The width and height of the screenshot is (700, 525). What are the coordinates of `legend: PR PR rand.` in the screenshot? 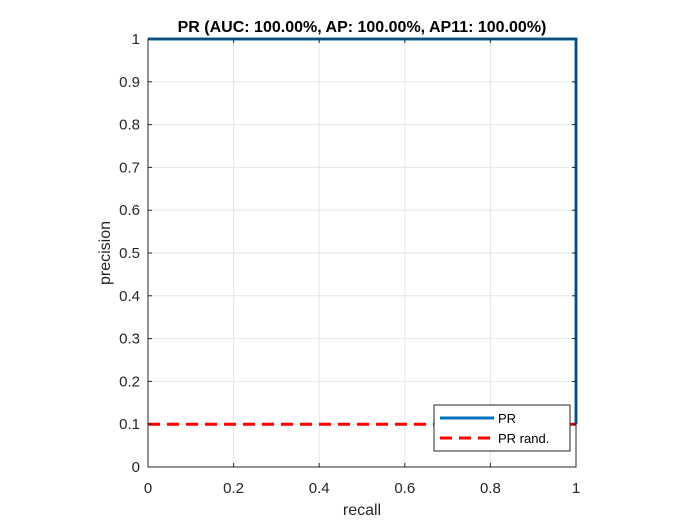 It's located at (502, 428).